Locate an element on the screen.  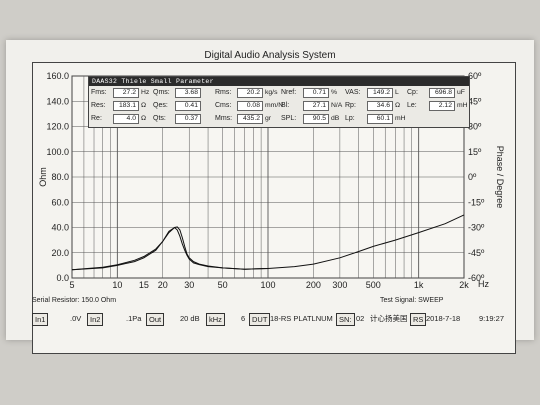
param-value: 0.08 is located at coordinates (250, 106).